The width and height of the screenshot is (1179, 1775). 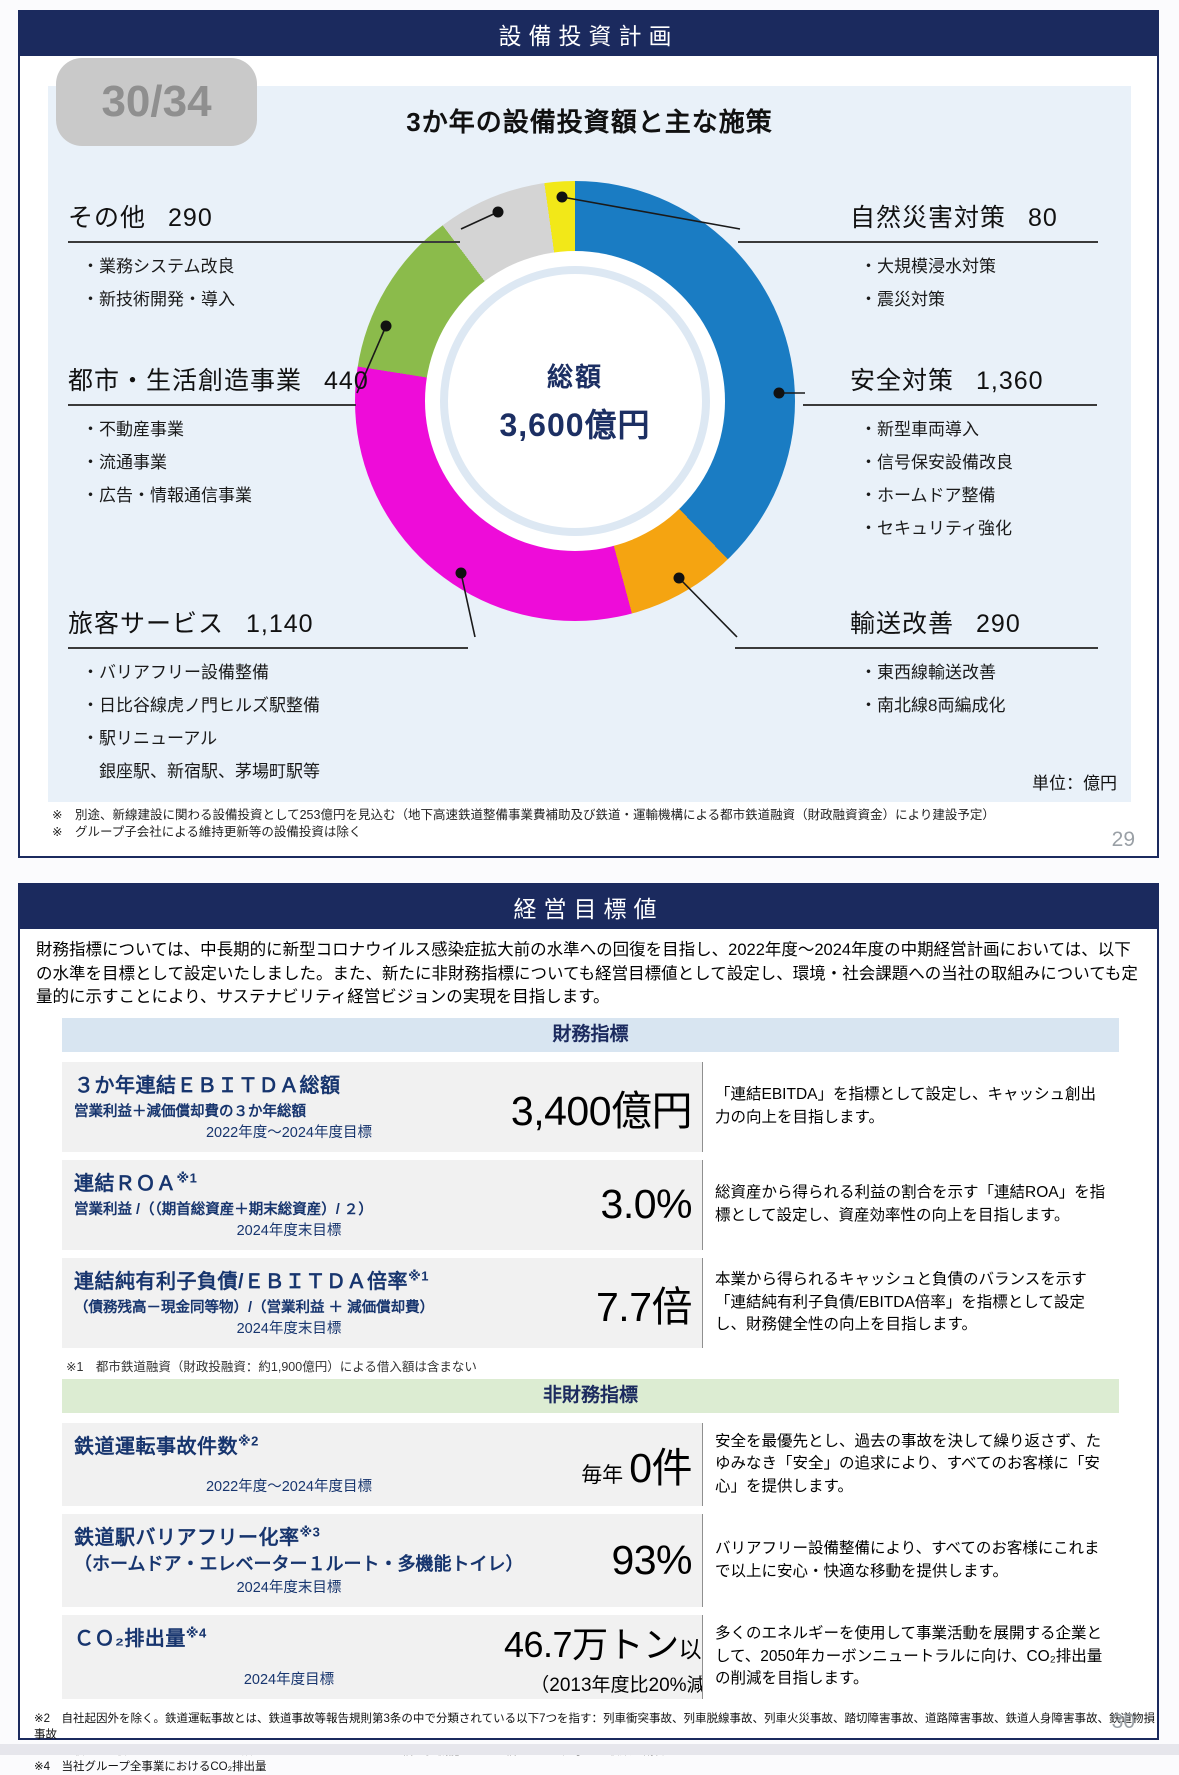 I want to click on metric-value: 3,400億円, so click(x=601, y=1110).